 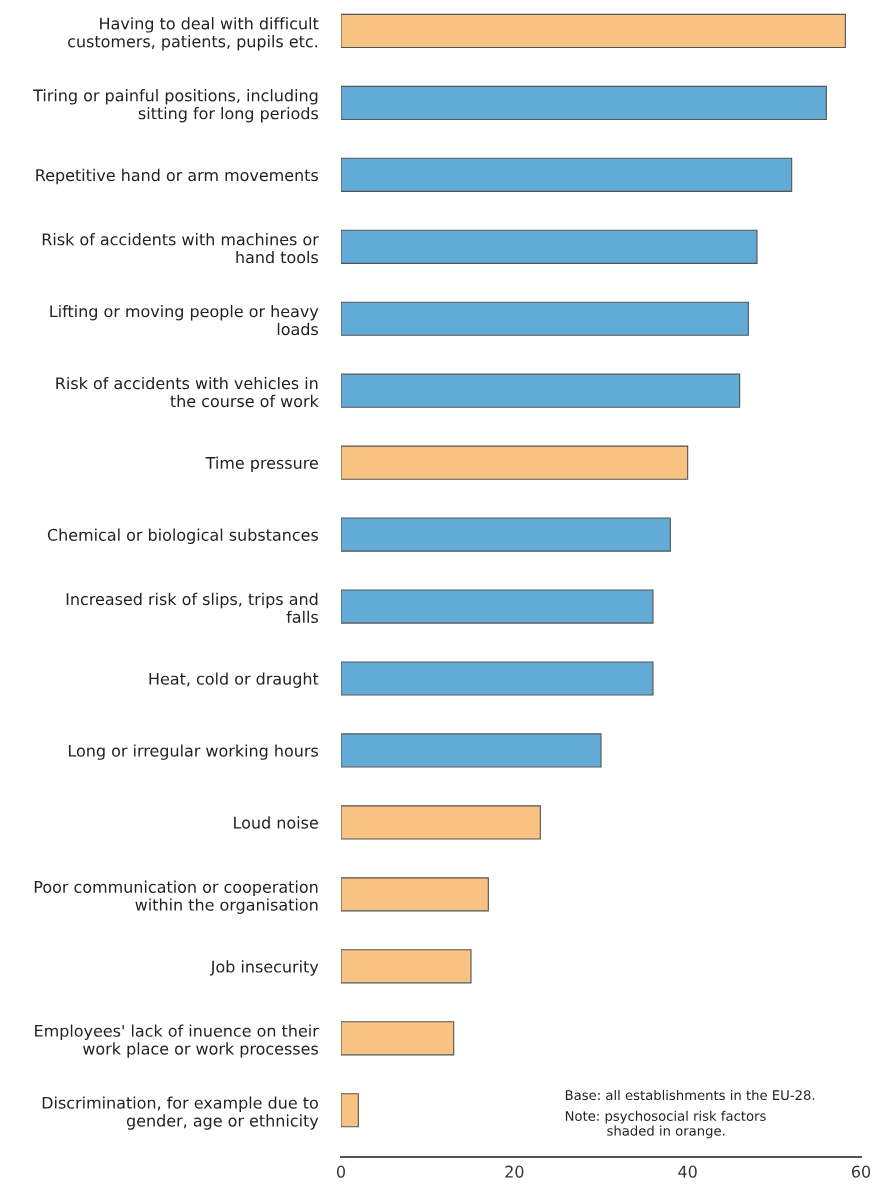 I want to click on y-tick-label: Risk of accidents with vehicles in the course of work, so click(x=187, y=392).